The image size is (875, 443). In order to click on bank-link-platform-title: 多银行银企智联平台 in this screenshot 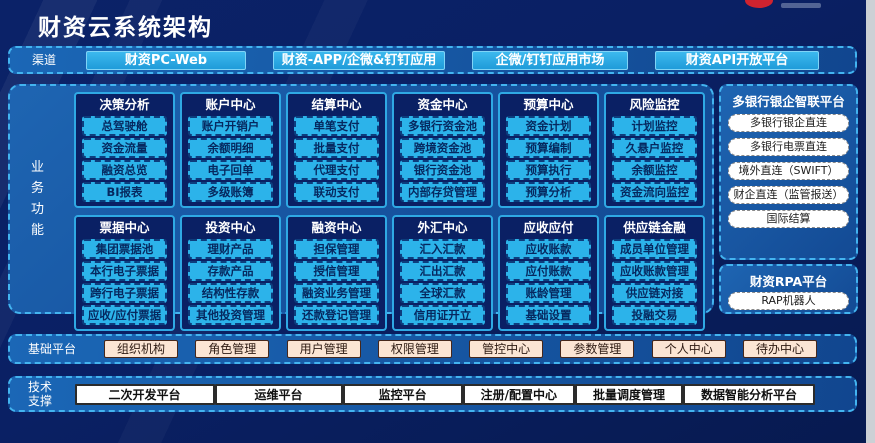, I will do `click(788, 101)`.